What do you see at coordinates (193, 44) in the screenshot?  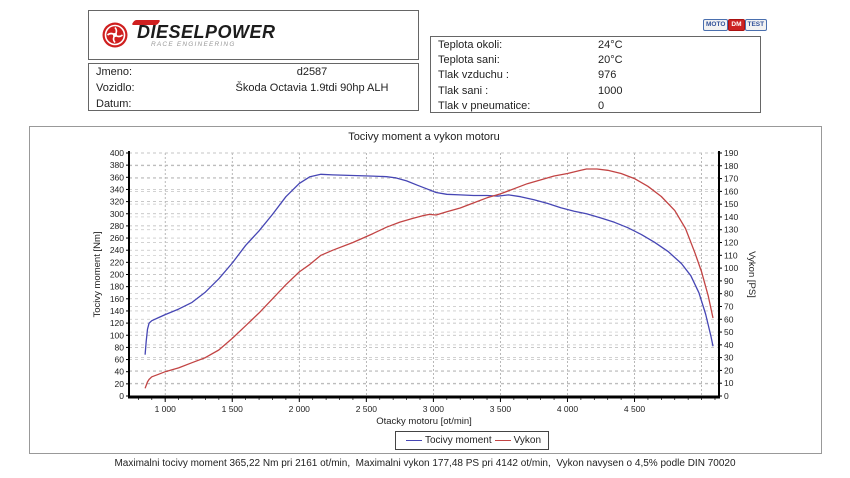 I see `brand-subtitle: RACE ENGINEERING` at bounding box center [193, 44].